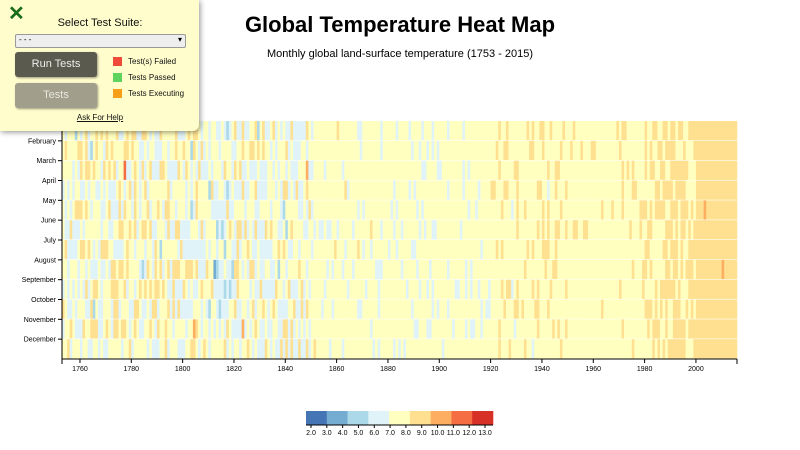  I want to click on run-tests-button: Run Tests, so click(56, 64).